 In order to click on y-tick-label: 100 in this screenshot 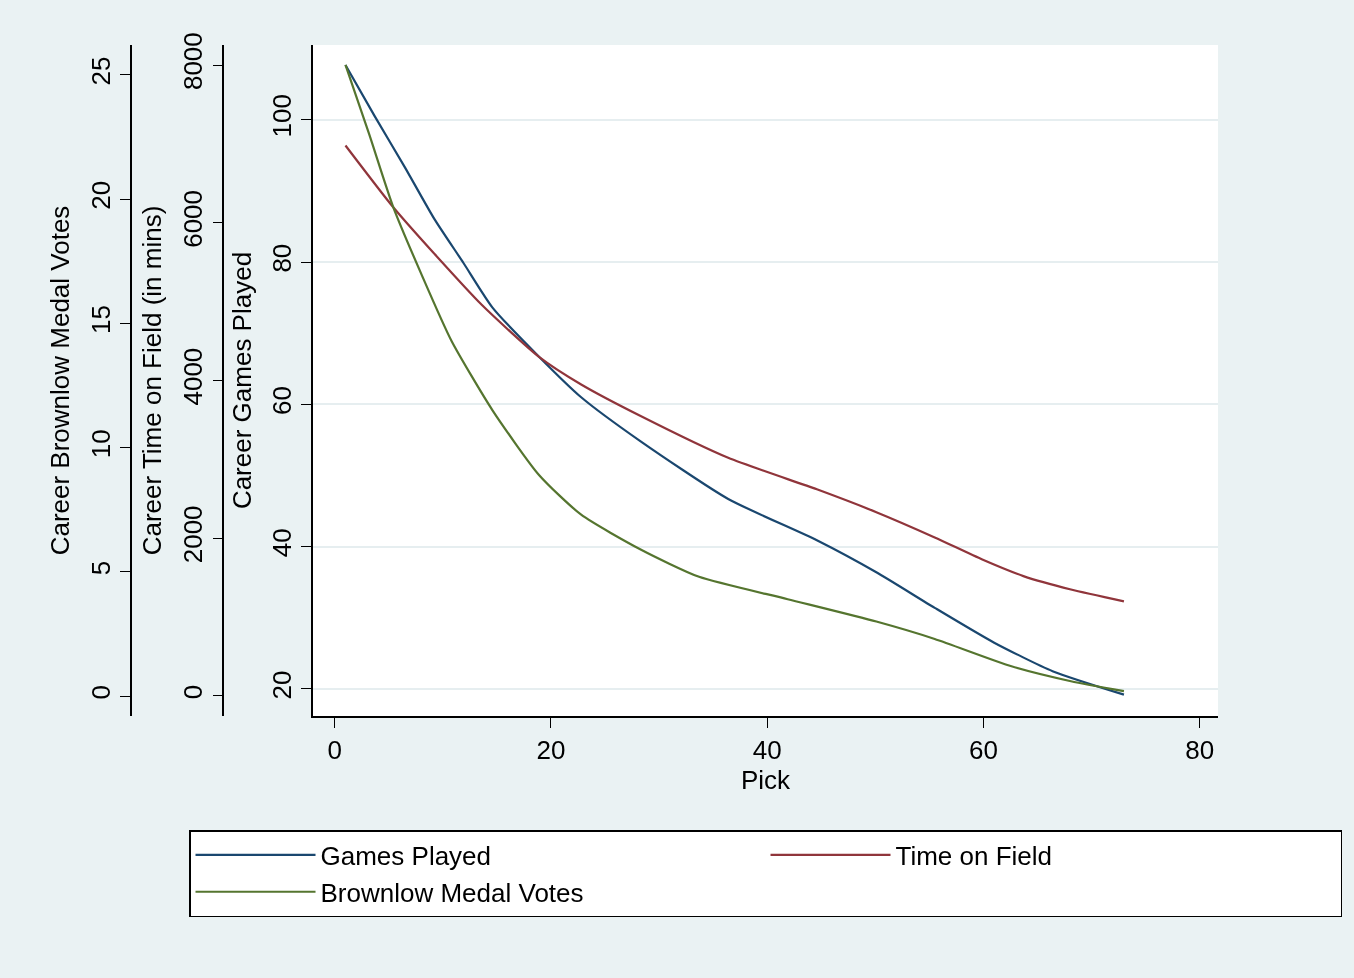, I will do `click(281, 116)`.